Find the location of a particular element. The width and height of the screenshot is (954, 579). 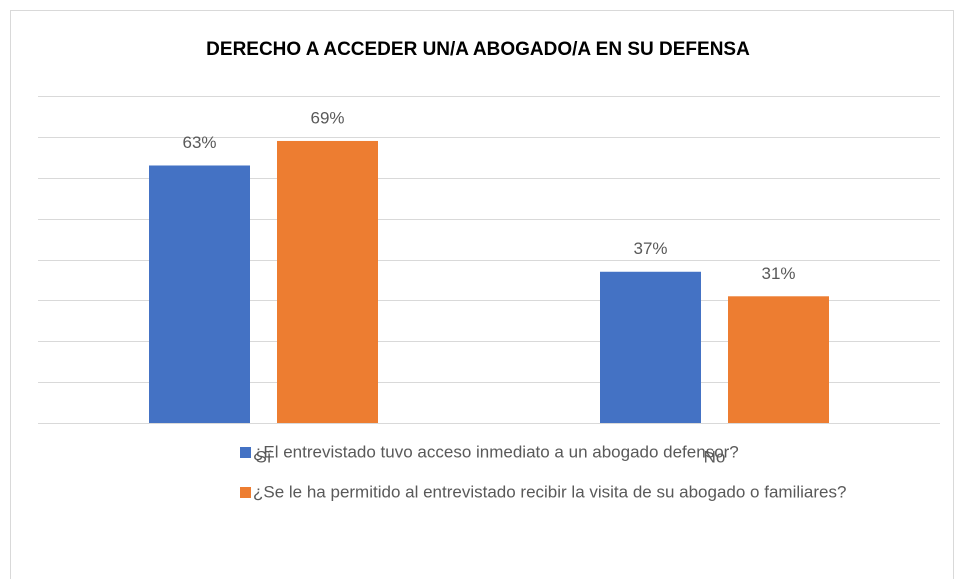

data-label: 69% is located at coordinates (327, 117).